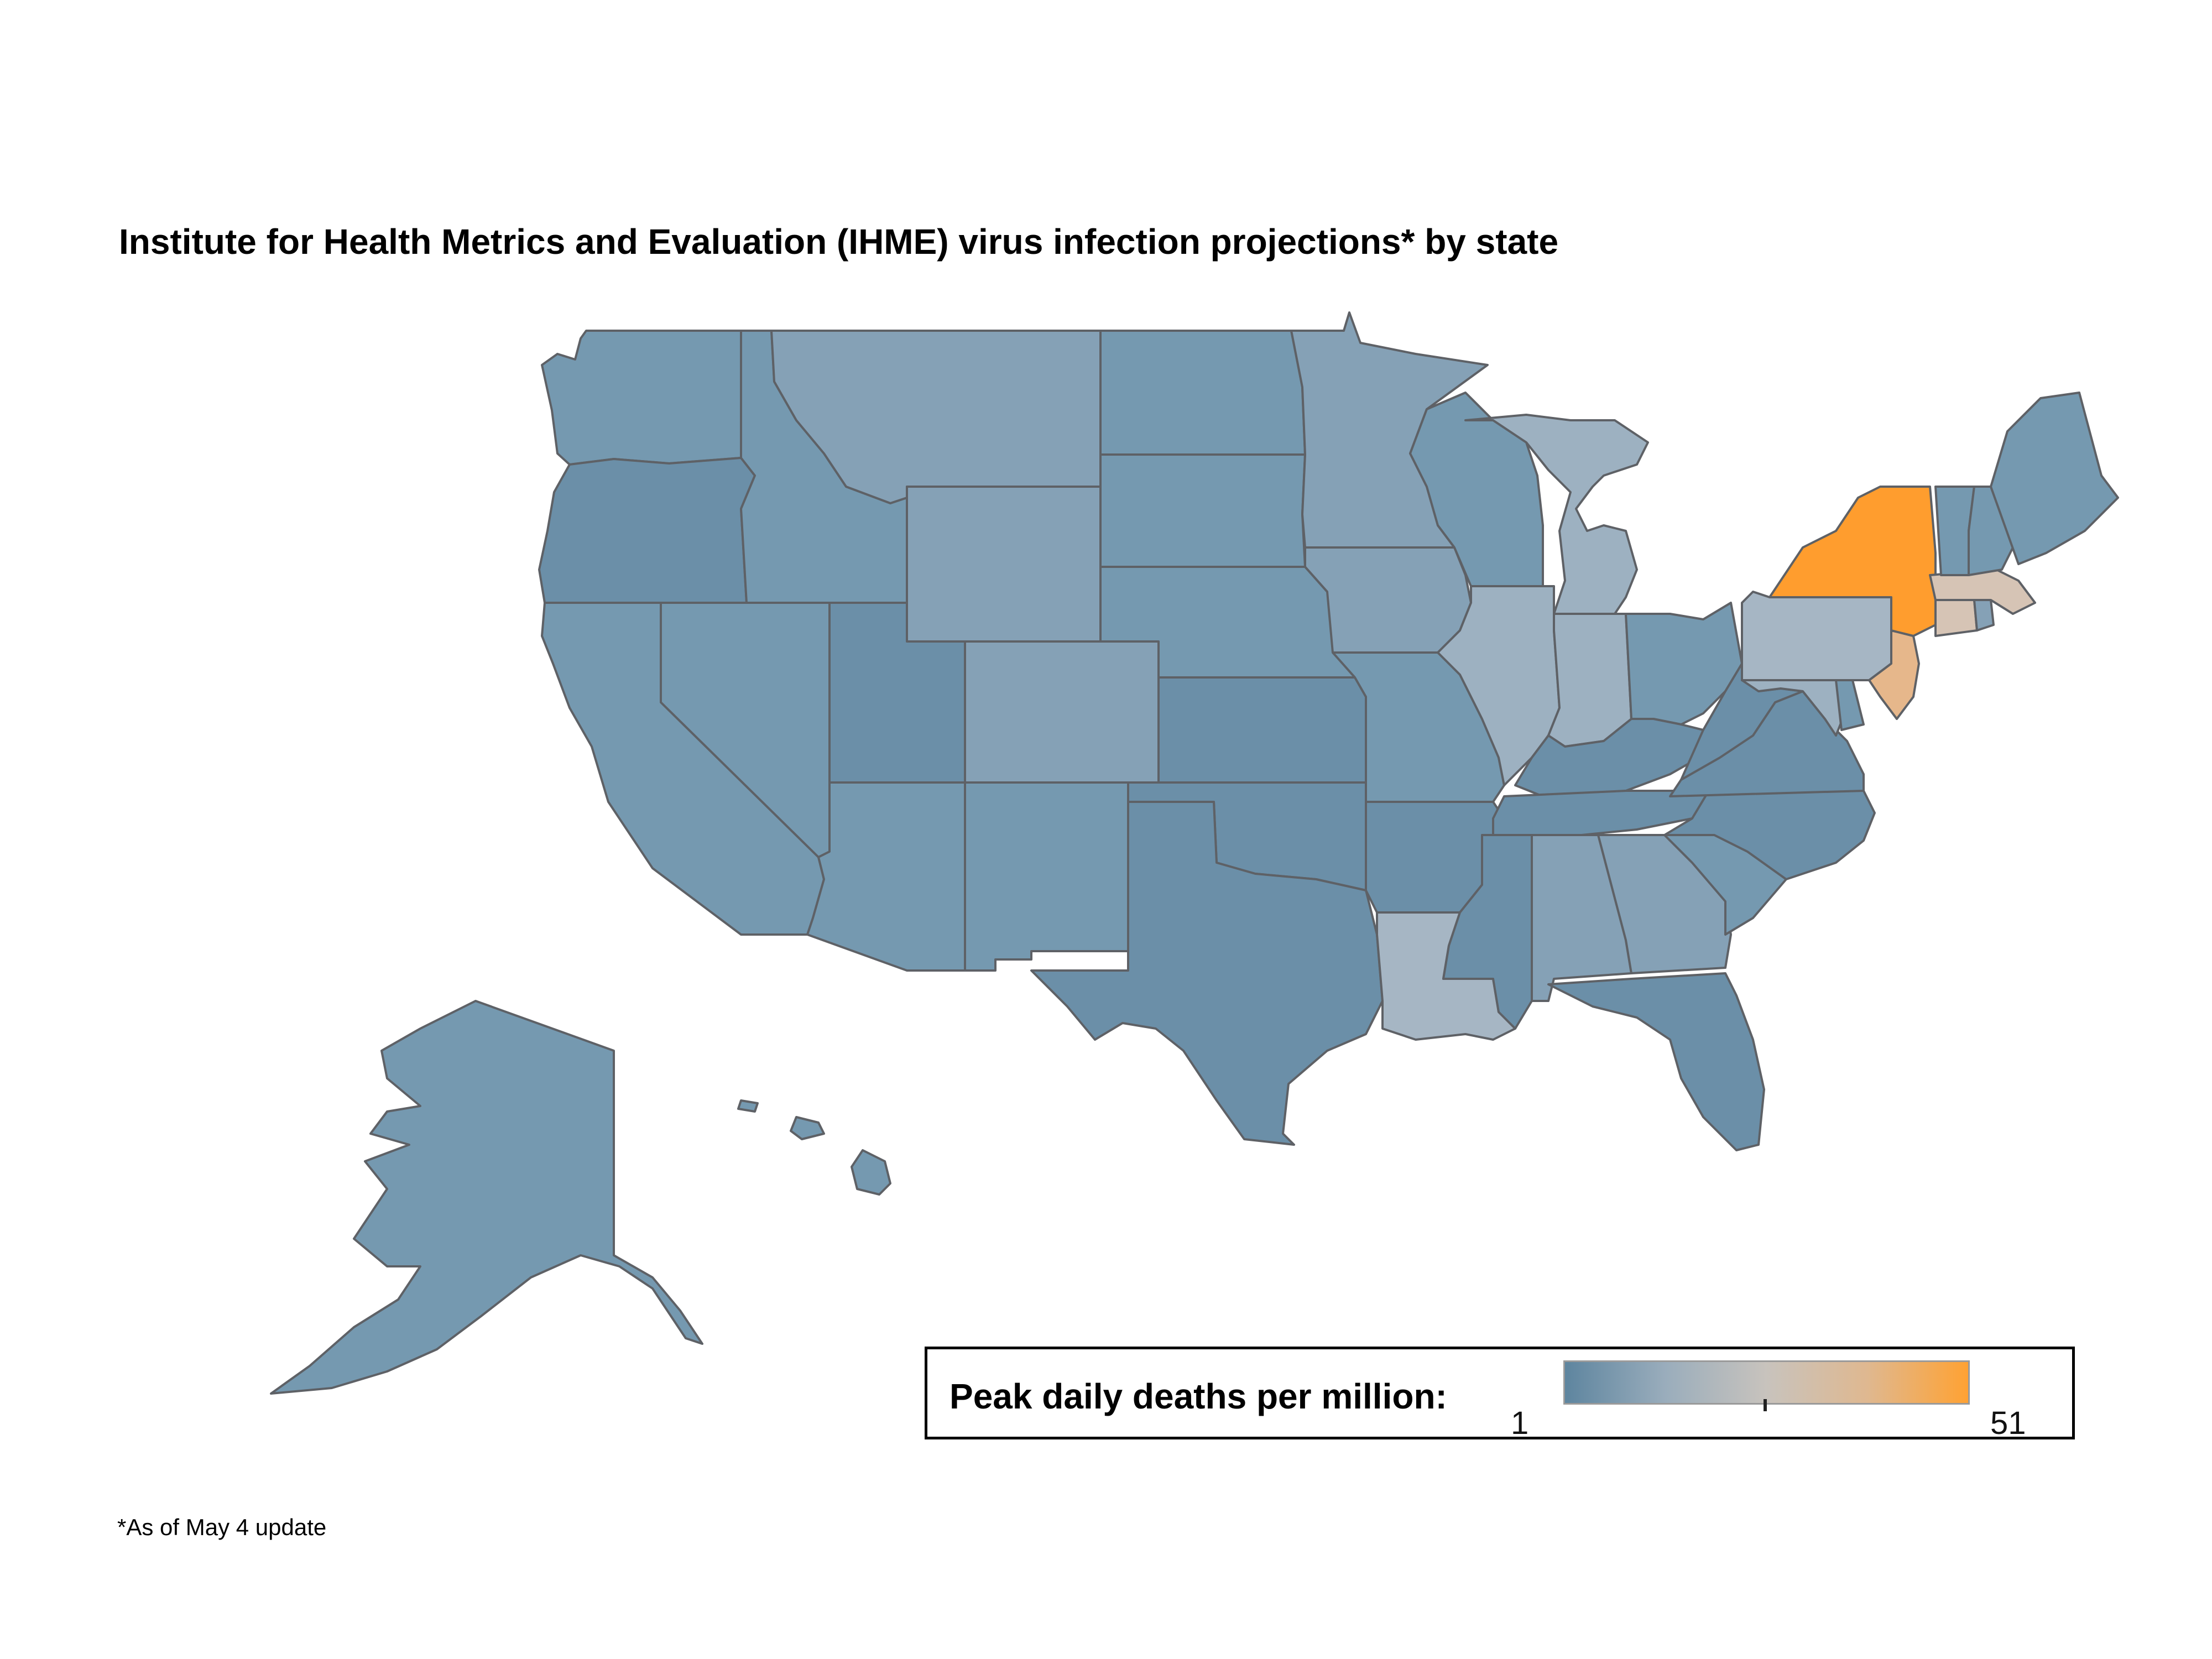  Describe the element at coordinates (1983, 591) in the screenshot. I see `state-ma` at that location.